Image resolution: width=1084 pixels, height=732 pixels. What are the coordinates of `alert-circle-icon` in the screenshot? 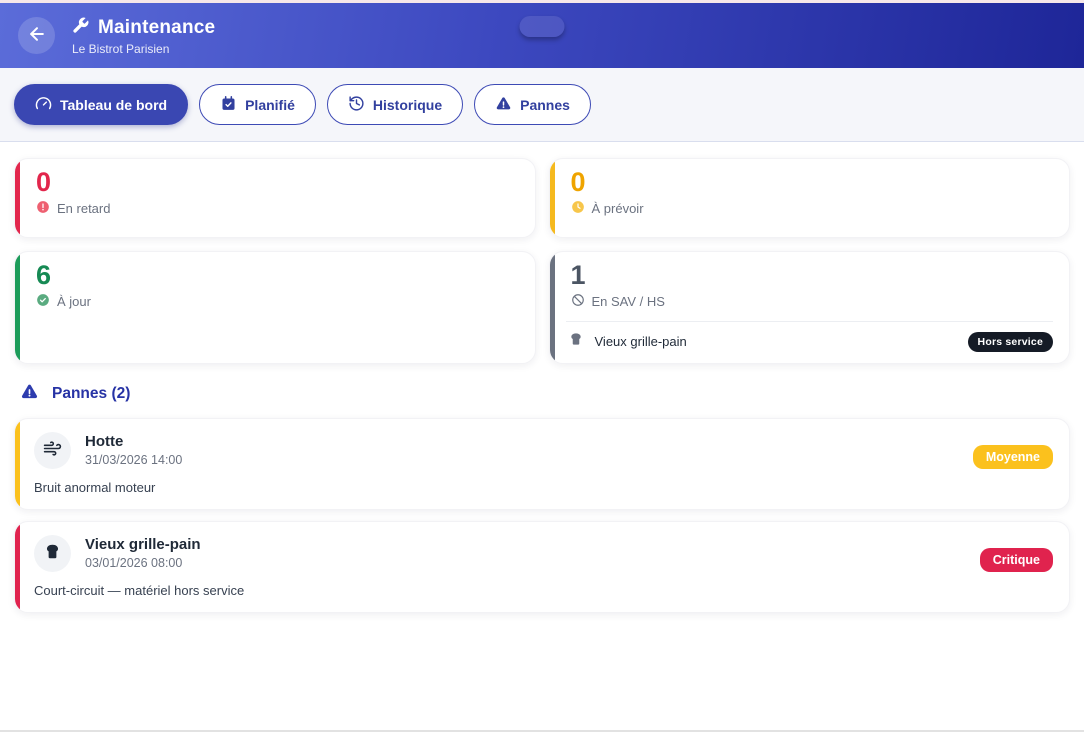 It's located at (43, 208).